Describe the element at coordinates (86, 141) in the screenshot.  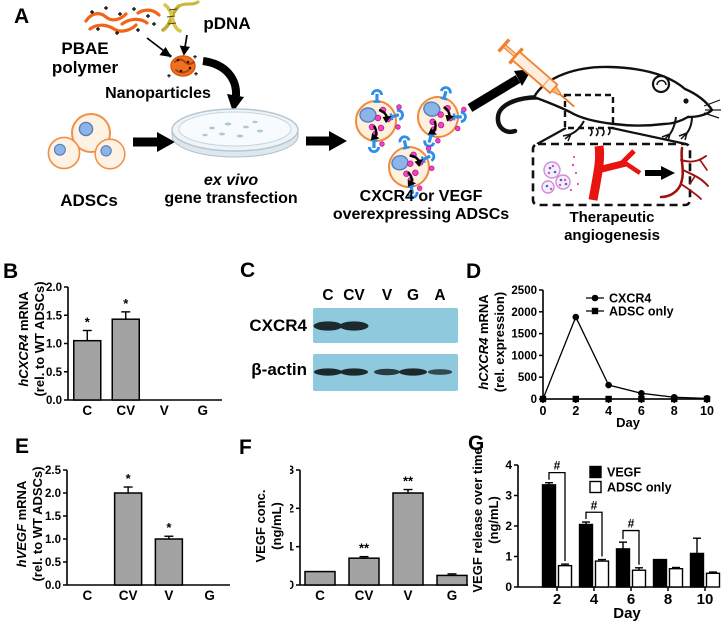
I see `adsc-cells` at that location.